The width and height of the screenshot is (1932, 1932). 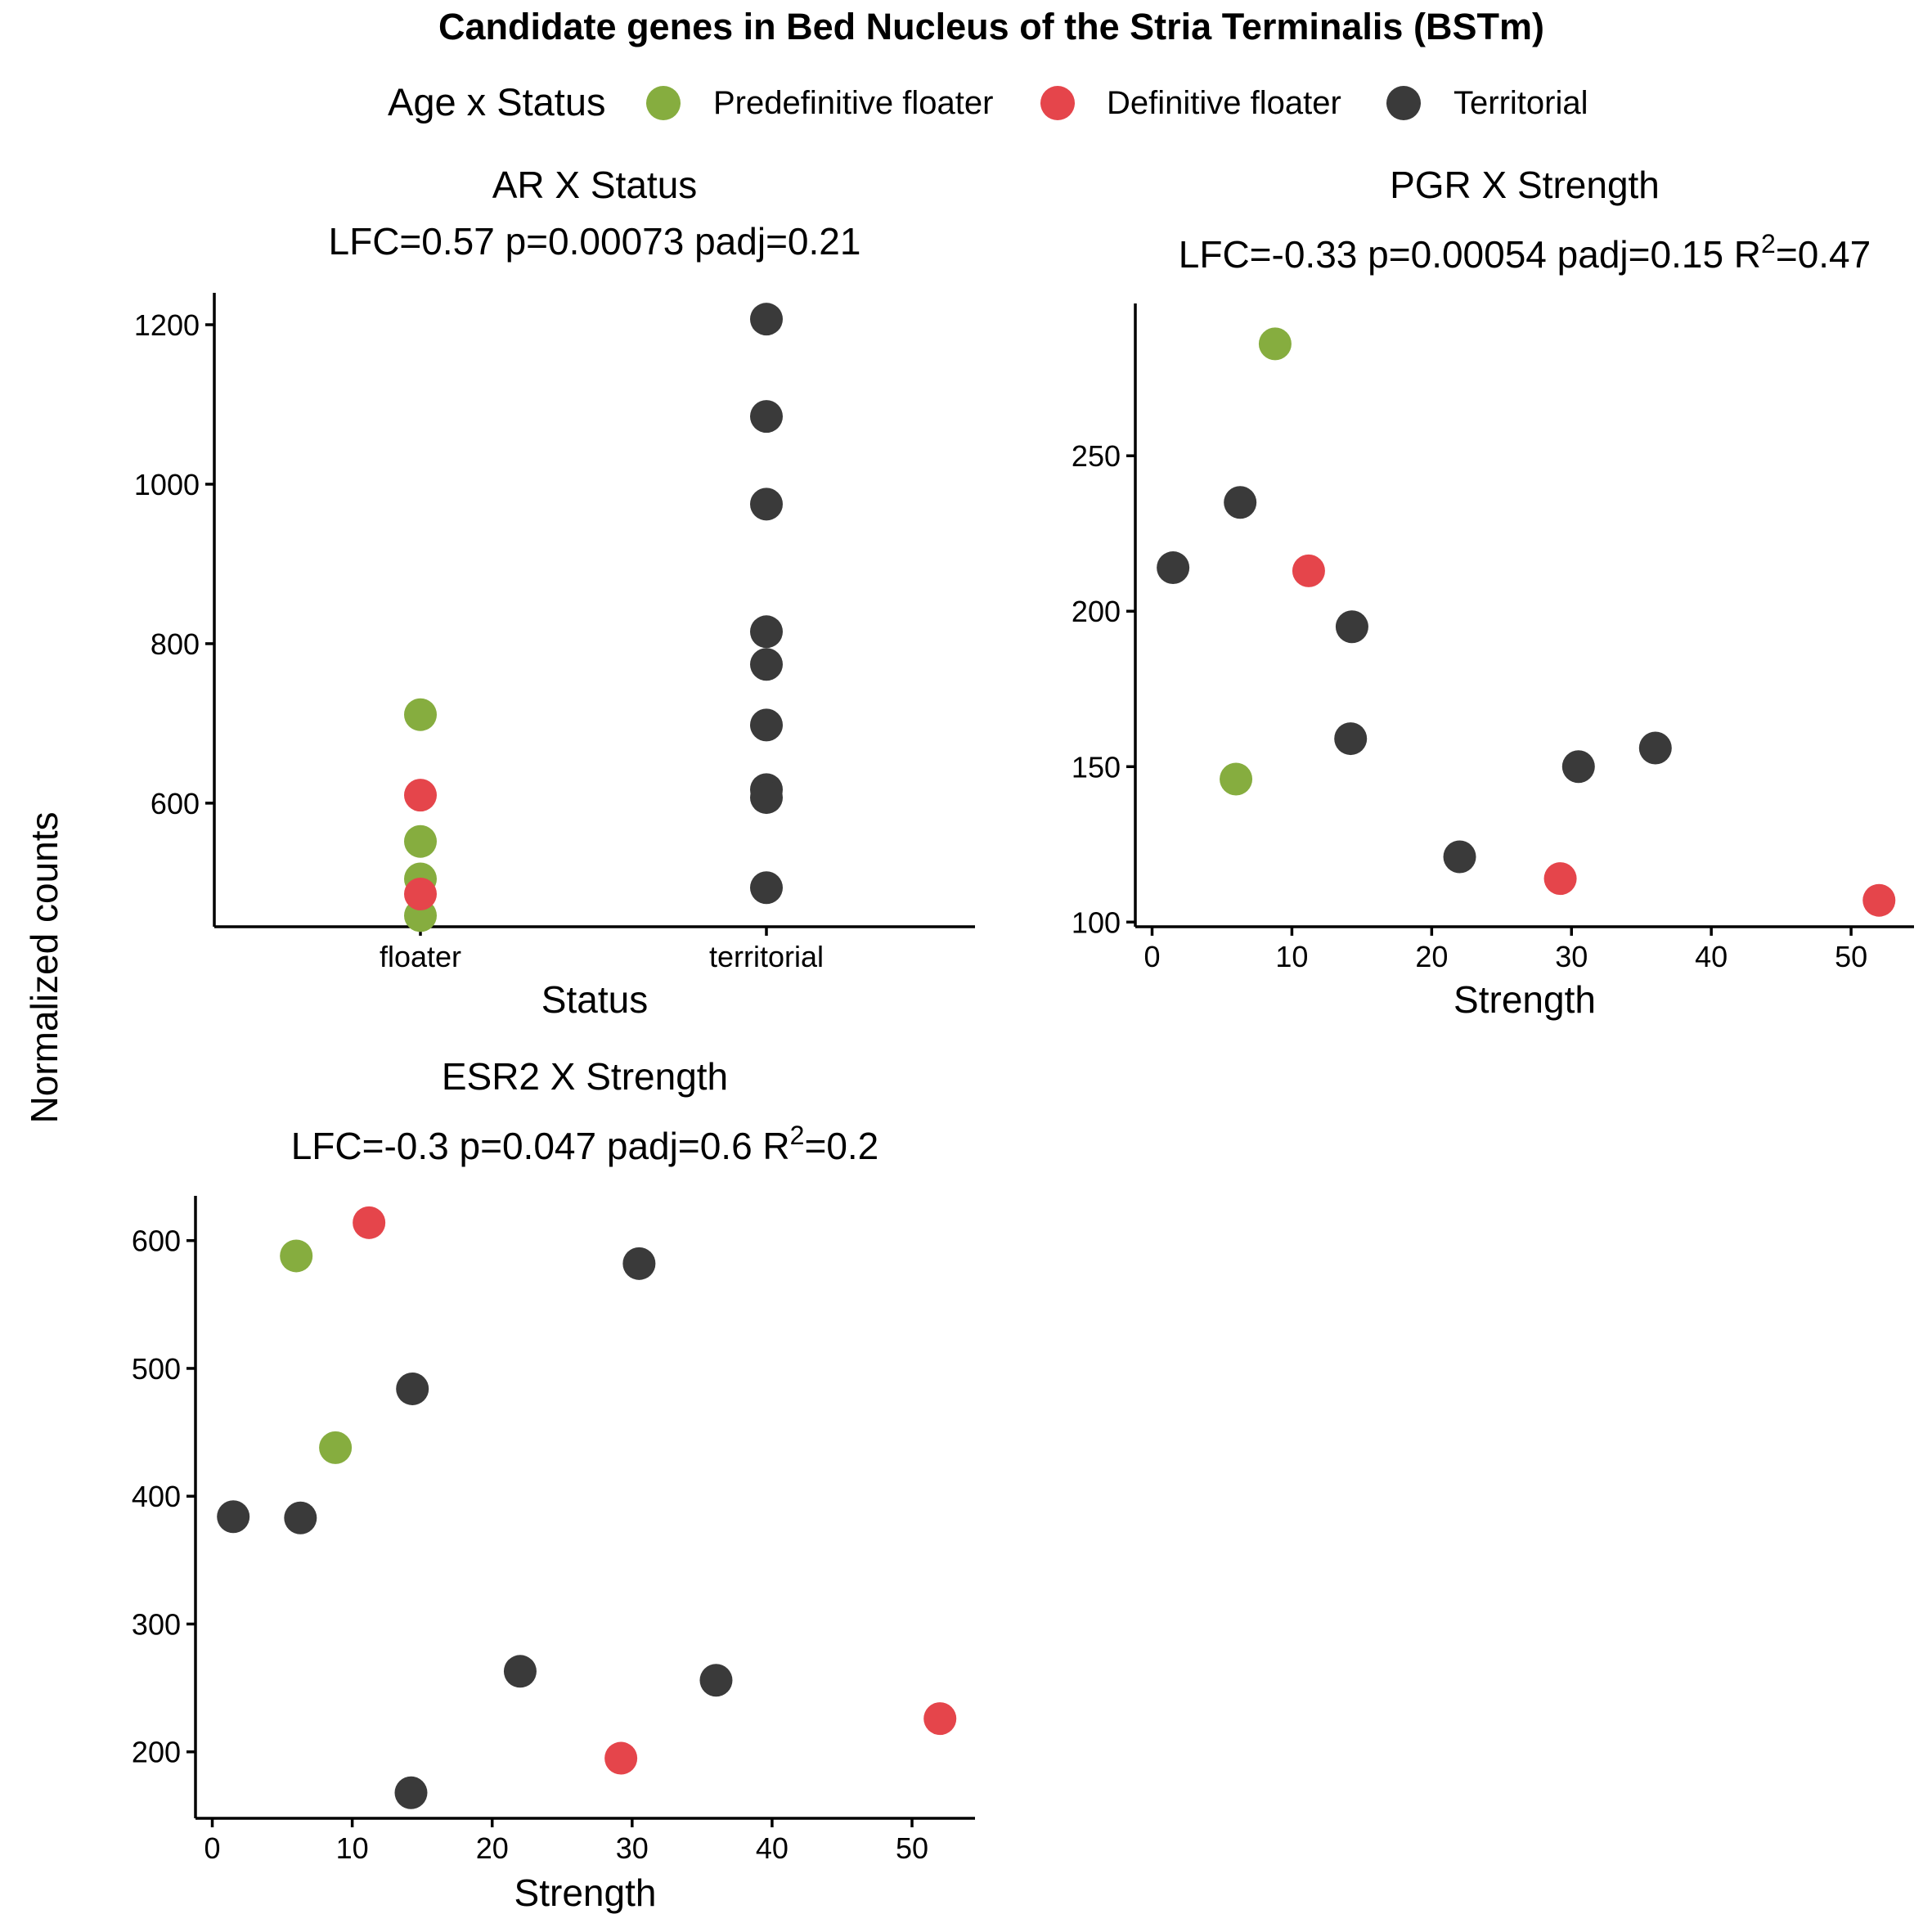 I want to click on legend-label-definitive: Definitive floater, so click(x=1224, y=103).